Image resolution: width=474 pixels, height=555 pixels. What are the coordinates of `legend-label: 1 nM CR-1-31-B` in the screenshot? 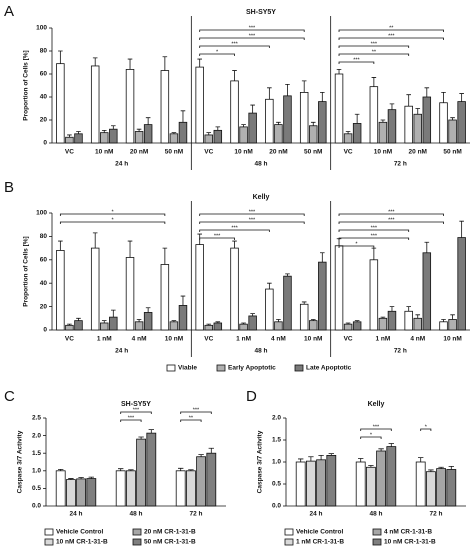 It's located at (320, 542).